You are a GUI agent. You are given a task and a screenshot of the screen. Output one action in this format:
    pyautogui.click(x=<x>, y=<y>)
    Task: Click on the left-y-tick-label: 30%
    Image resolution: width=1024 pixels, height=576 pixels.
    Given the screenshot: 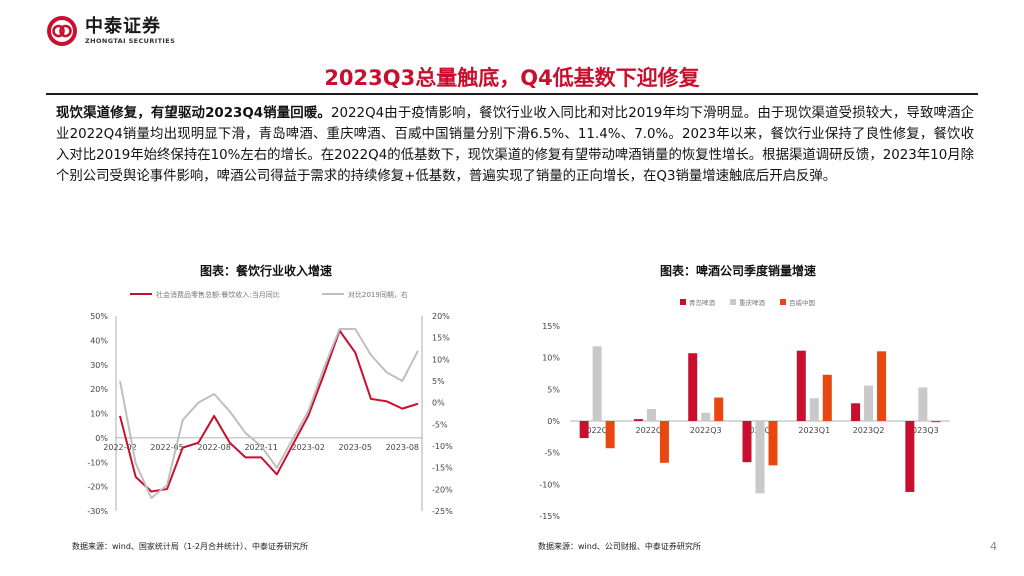 What is the action you would take?
    pyautogui.click(x=99, y=365)
    